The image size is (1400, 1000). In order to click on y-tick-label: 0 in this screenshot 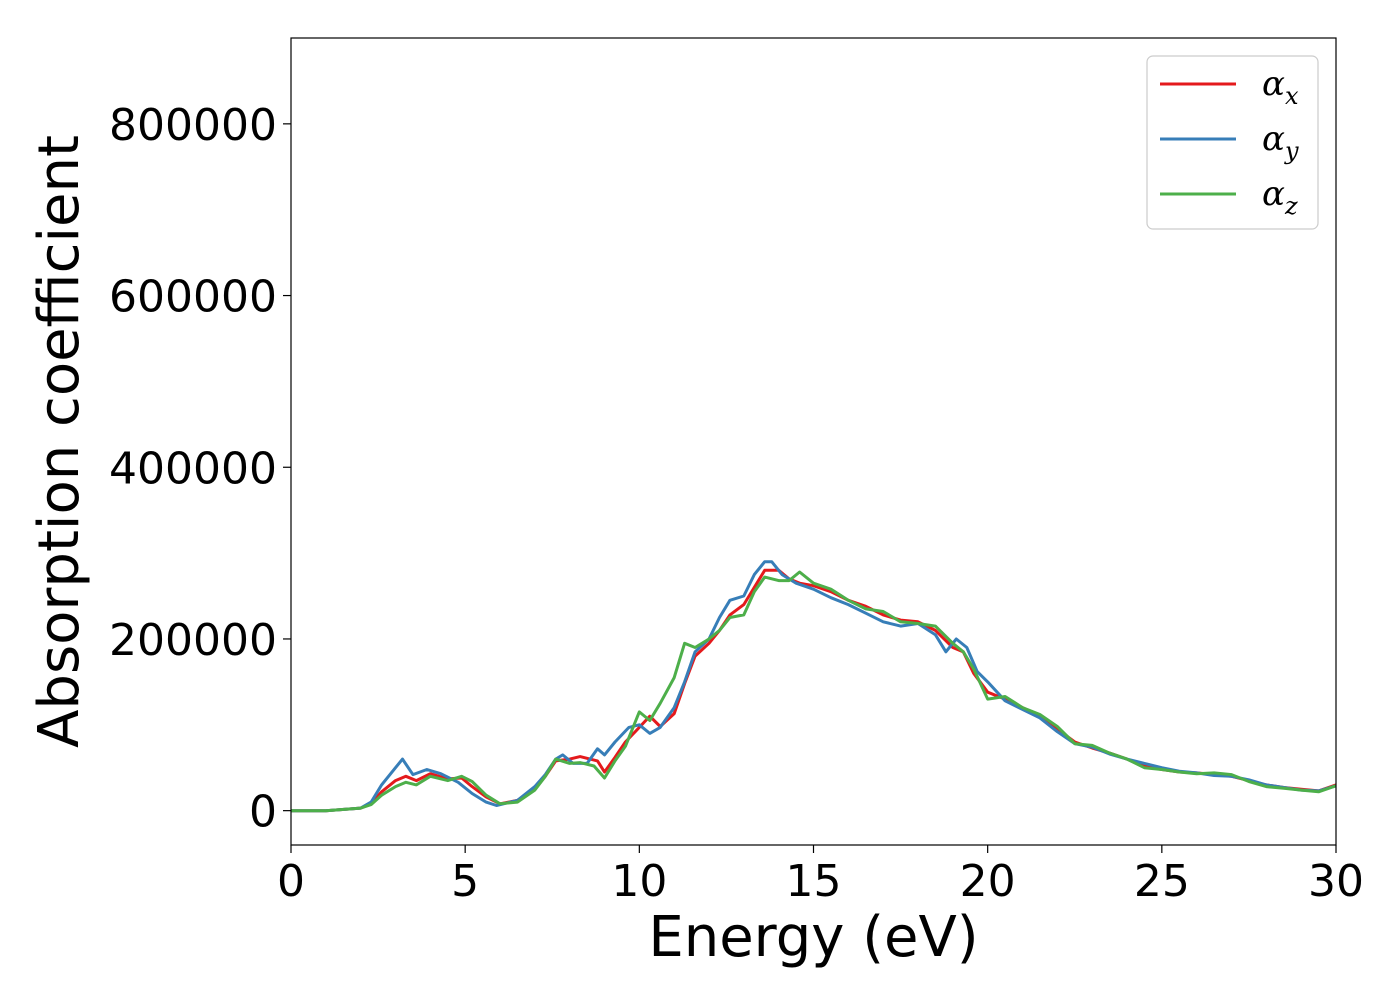, I will do `click(263, 812)`.